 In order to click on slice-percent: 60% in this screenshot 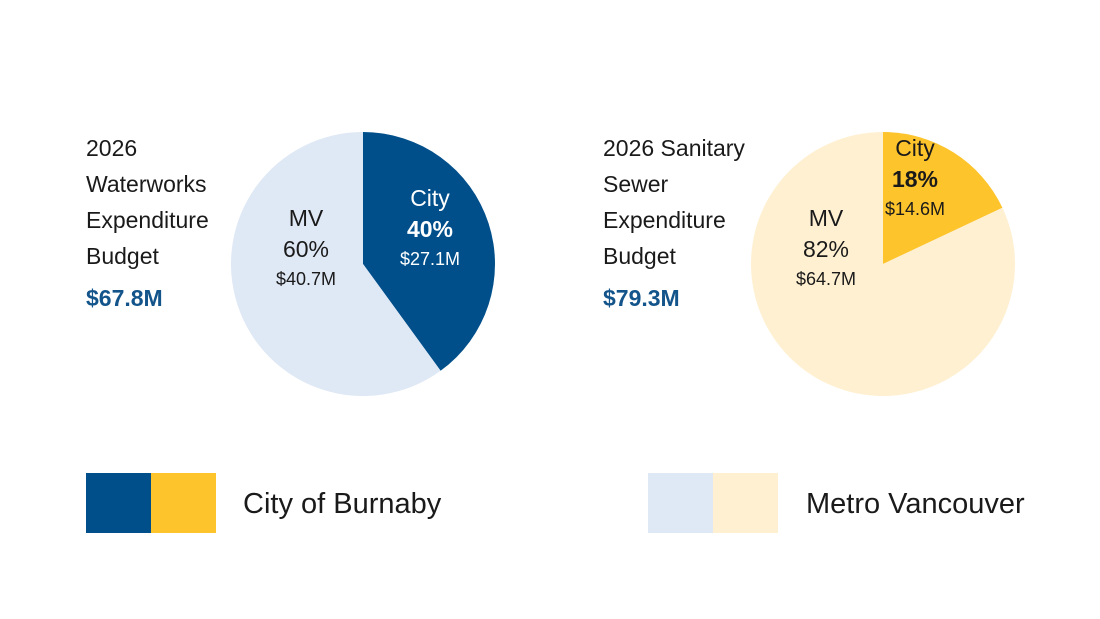, I will do `click(306, 249)`.